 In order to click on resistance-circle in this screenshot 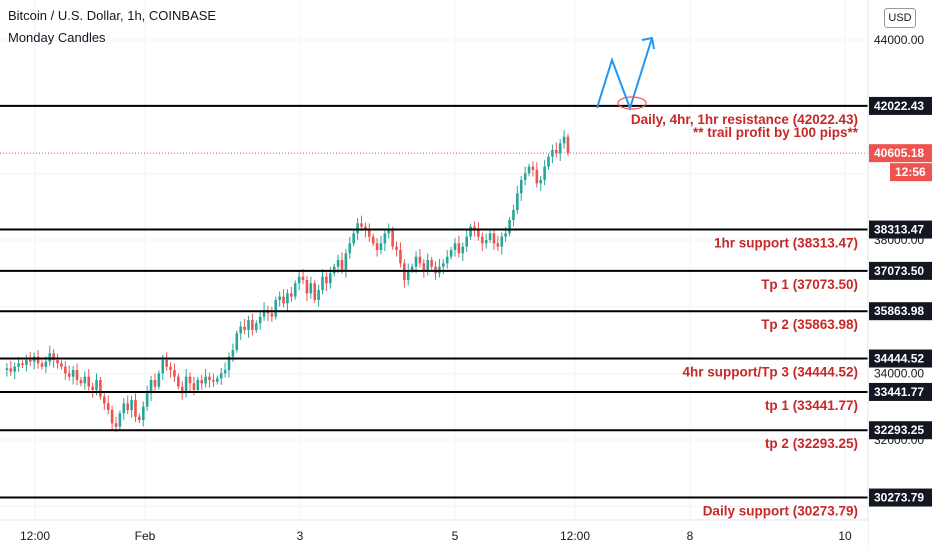, I will do `click(632, 103)`.